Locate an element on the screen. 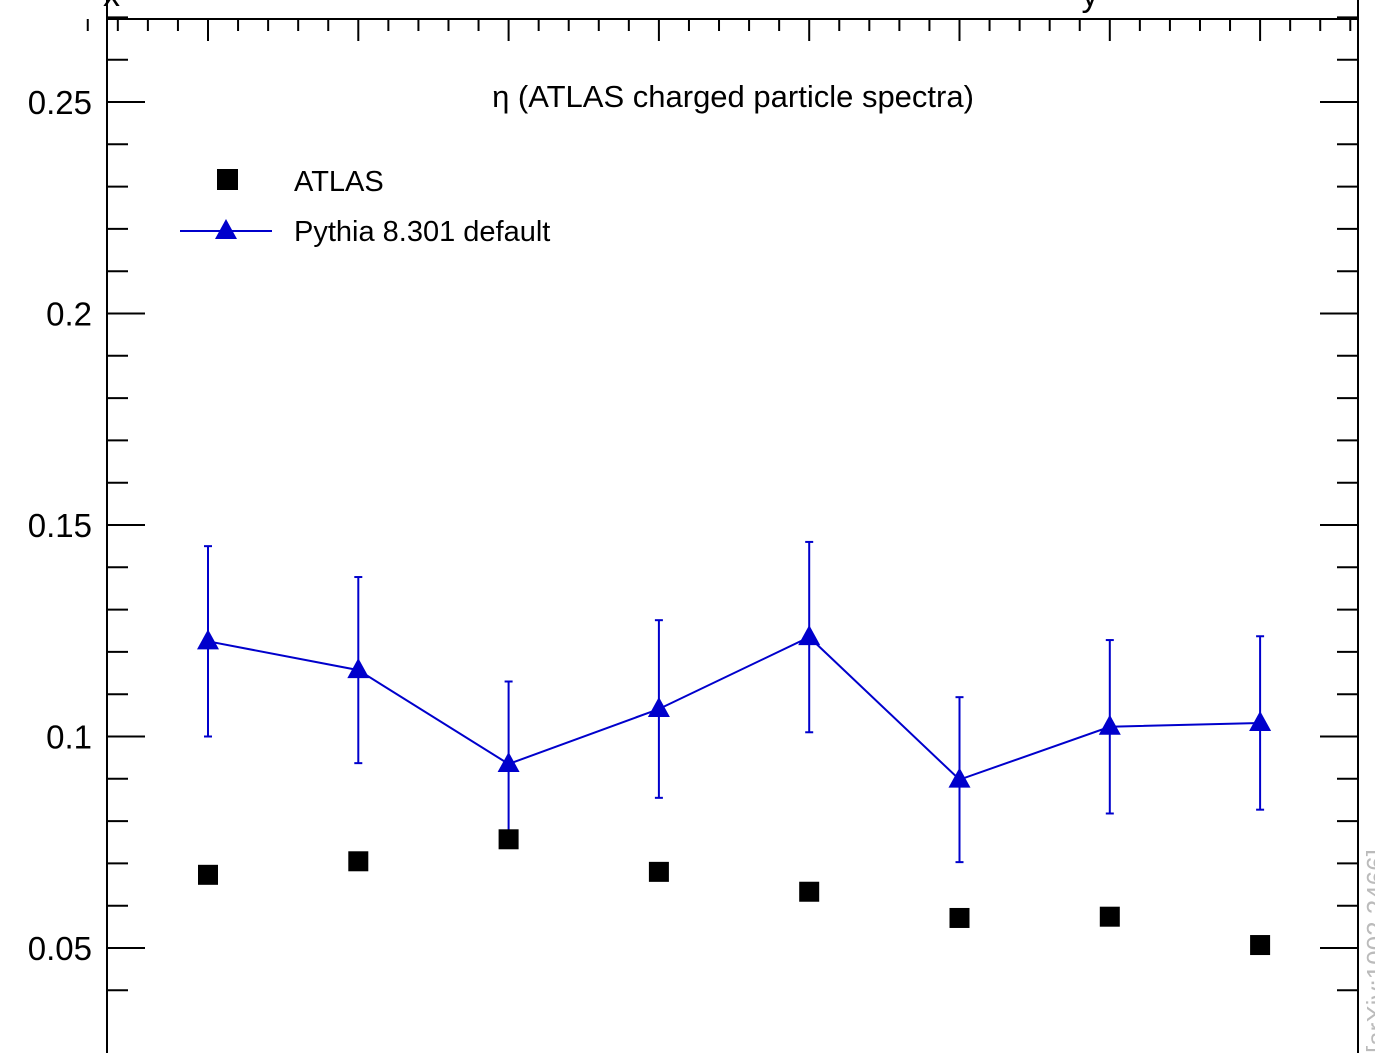 This screenshot has height=1053, width=1375. series-atlas is located at coordinates (734, 892).